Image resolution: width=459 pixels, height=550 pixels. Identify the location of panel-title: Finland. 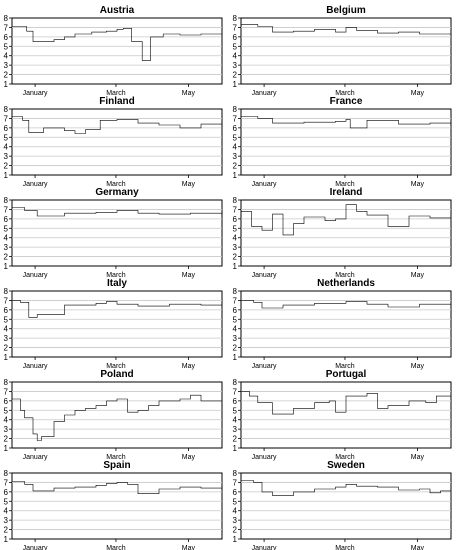
(117, 101).